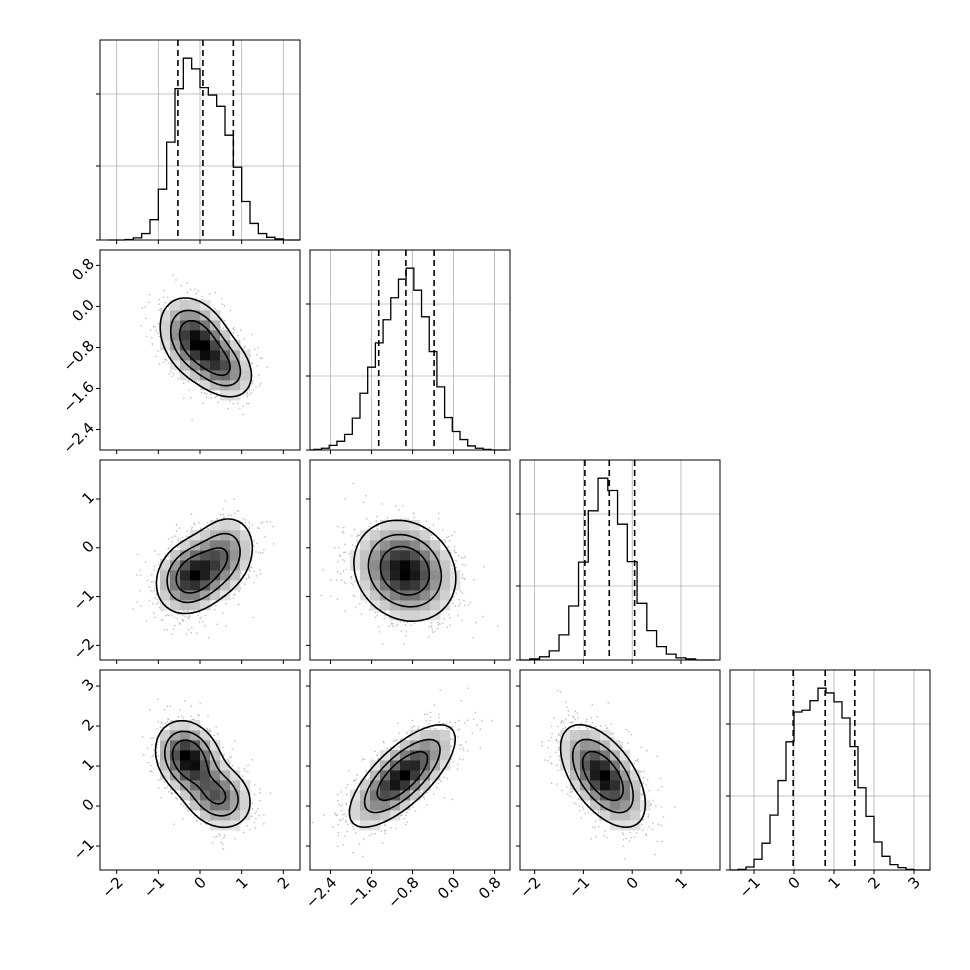 The image size is (970, 970). Describe the element at coordinates (490, 888) in the screenshot. I see `x-tick-label: 0.8` at that location.